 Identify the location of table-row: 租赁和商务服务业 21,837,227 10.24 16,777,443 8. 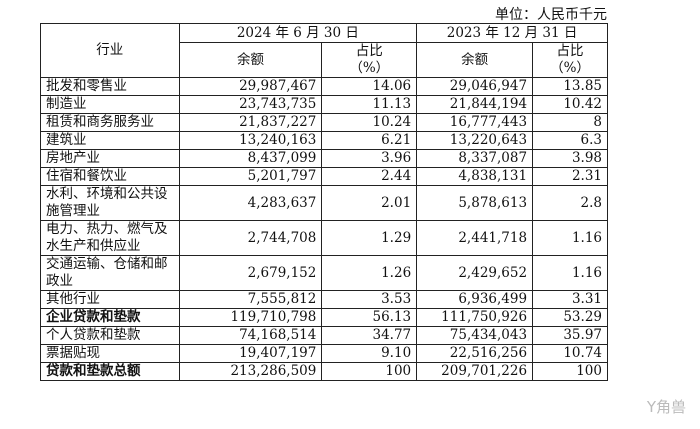
(324, 122).